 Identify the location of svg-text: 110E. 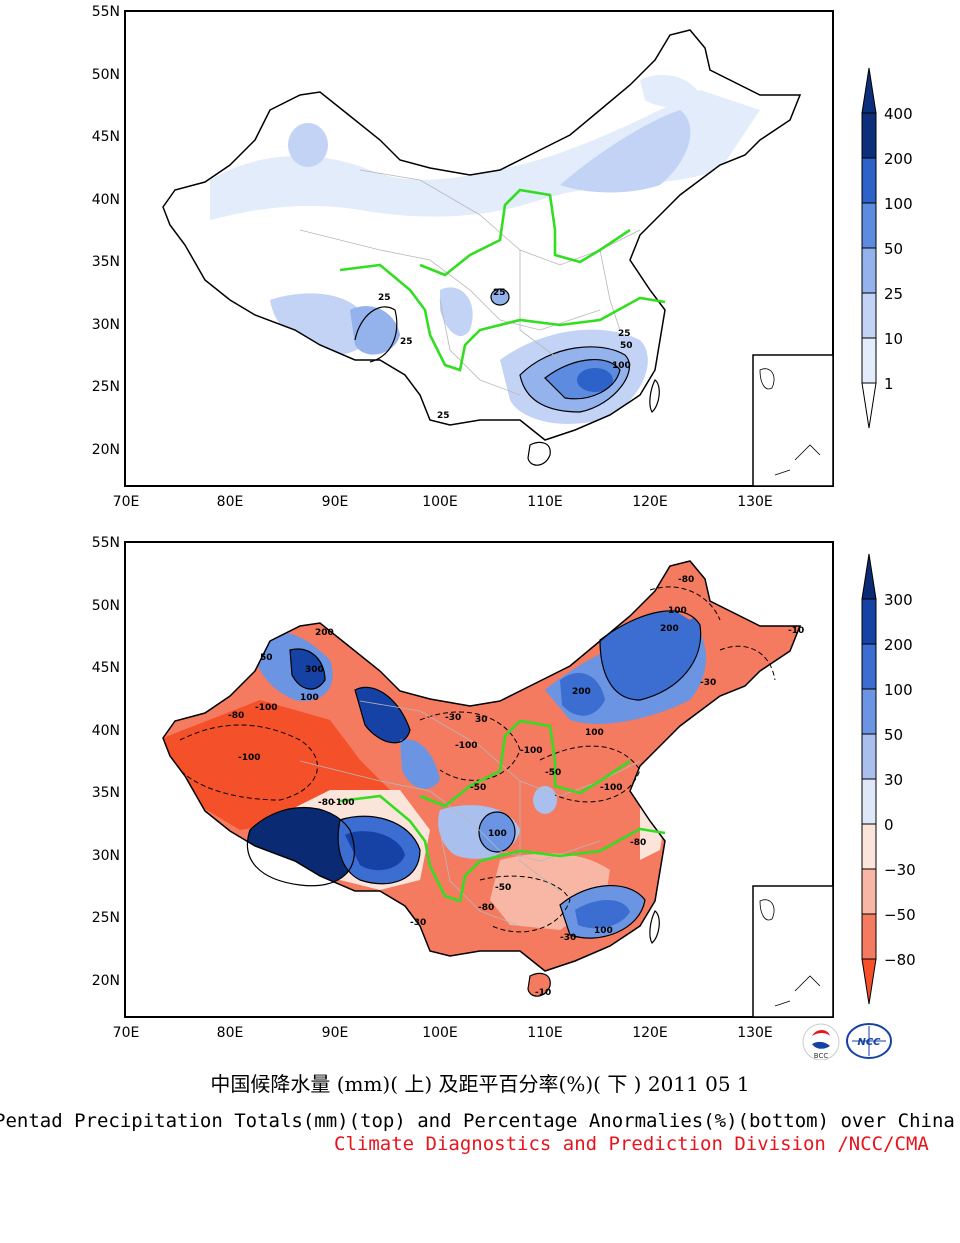
(545, 502).